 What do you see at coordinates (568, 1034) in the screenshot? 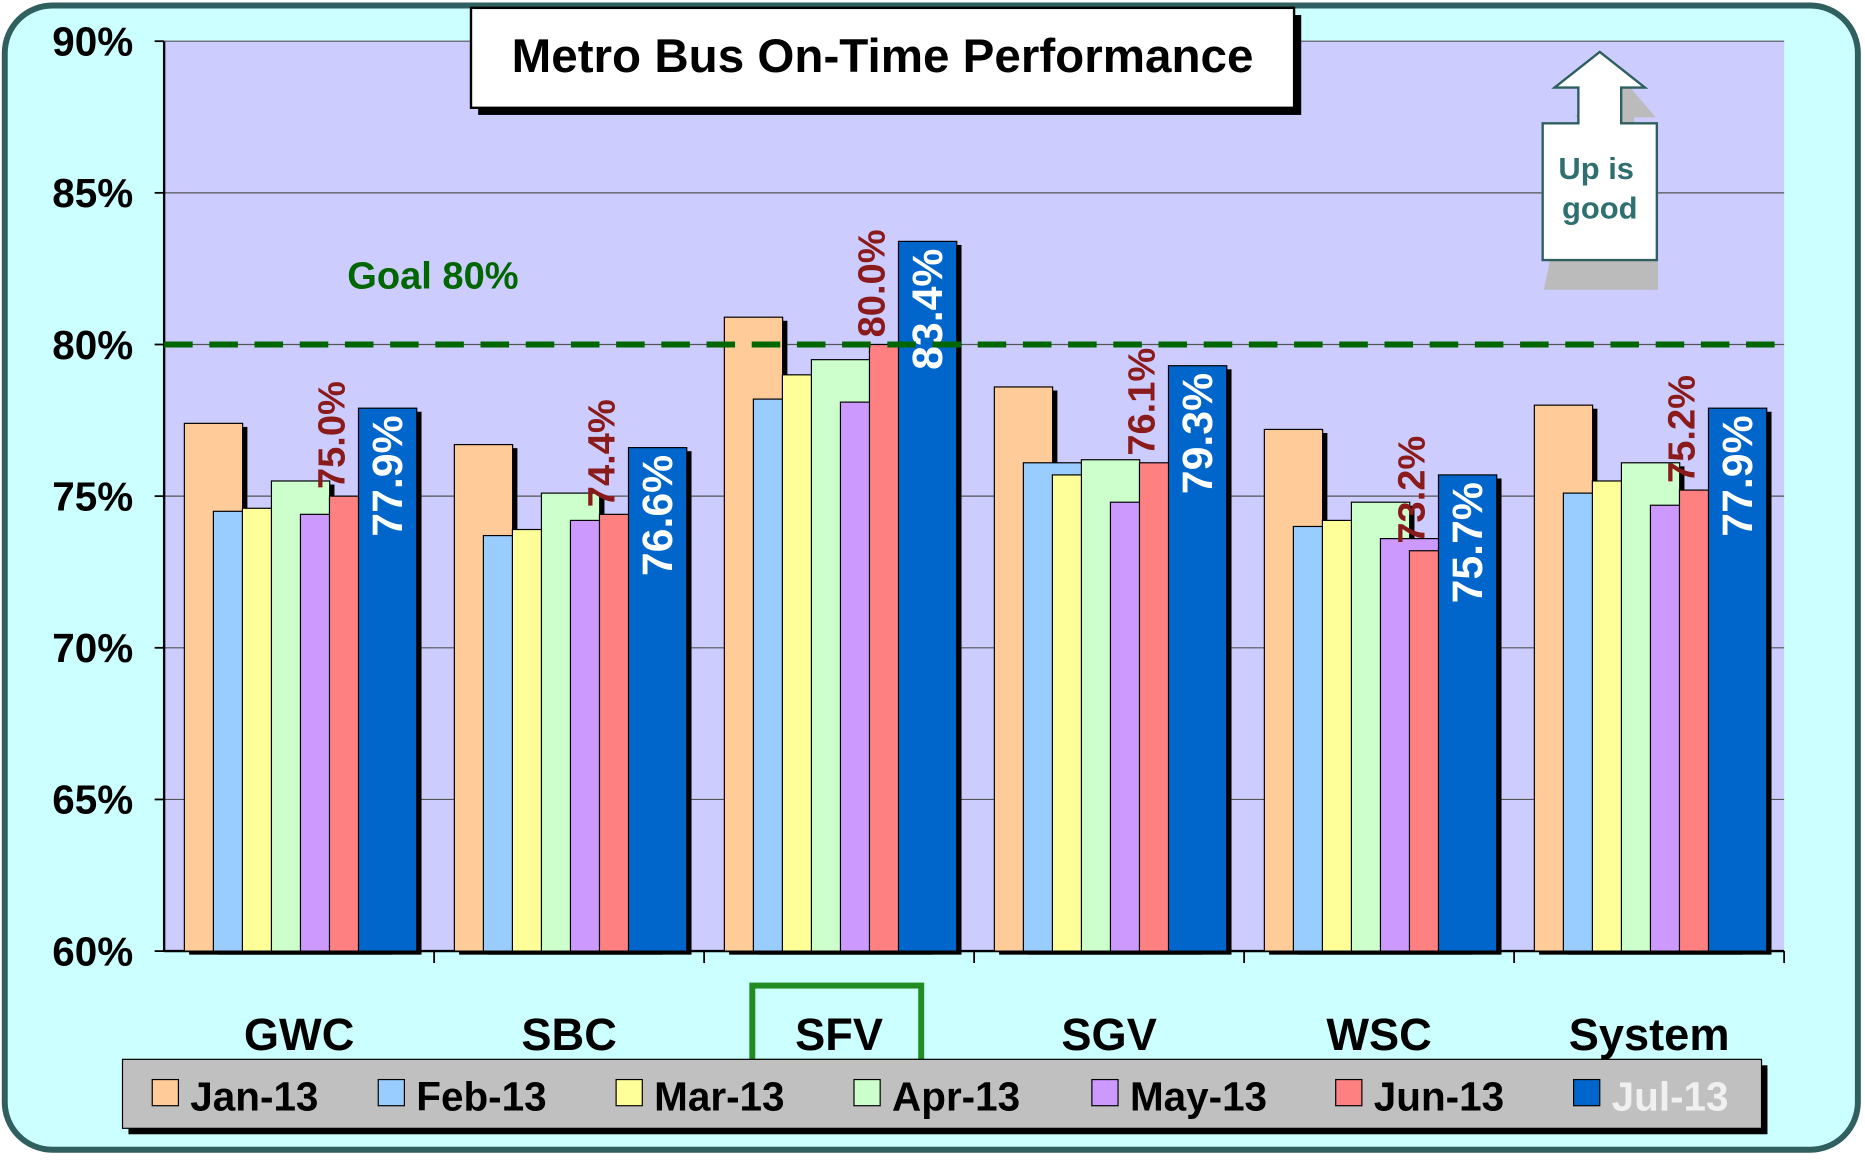
I see `x-tick-label: SBC` at bounding box center [568, 1034].